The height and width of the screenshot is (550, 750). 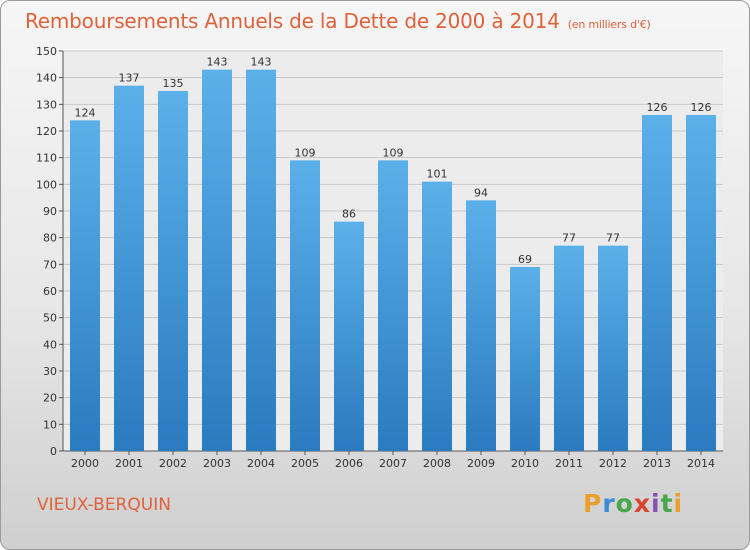 I want to click on data-label: 135, so click(x=173, y=83).